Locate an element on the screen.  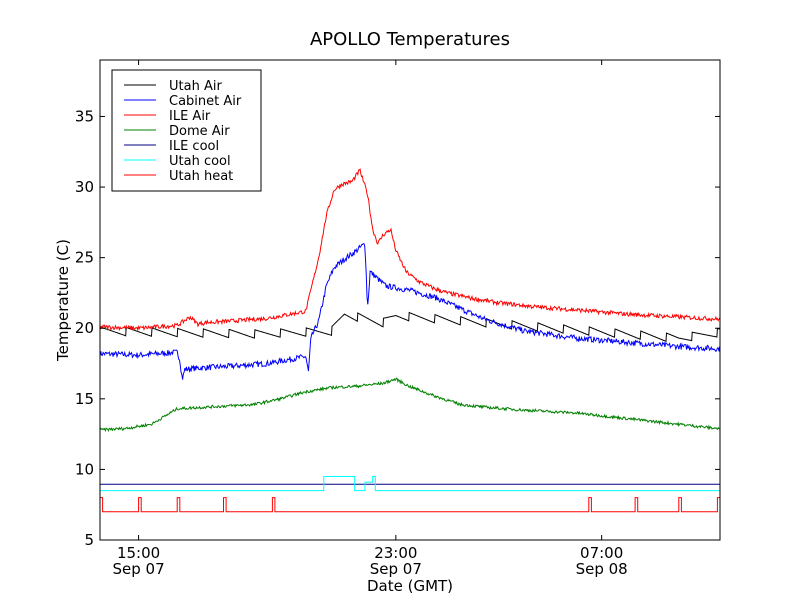
series-line-utah-air is located at coordinates (410, 327).